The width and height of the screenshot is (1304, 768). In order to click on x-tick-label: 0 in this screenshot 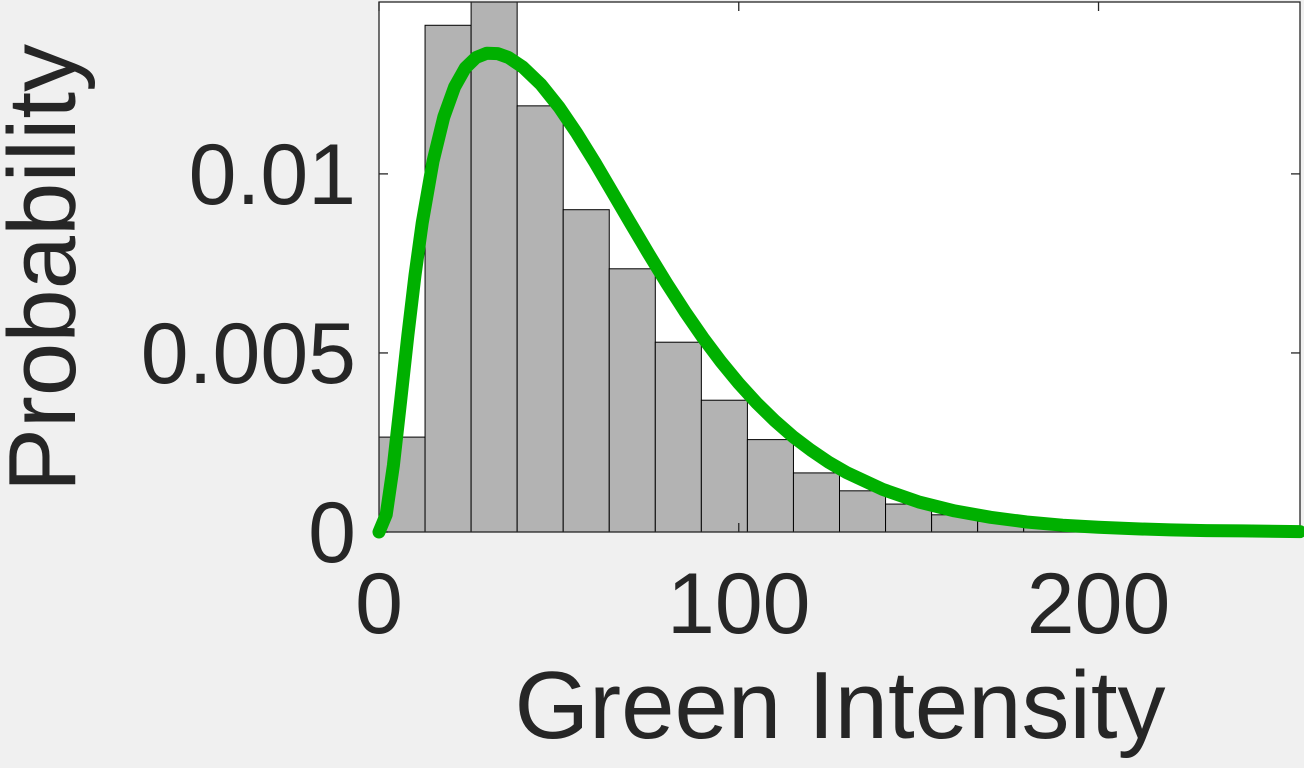, I will do `click(379, 604)`.